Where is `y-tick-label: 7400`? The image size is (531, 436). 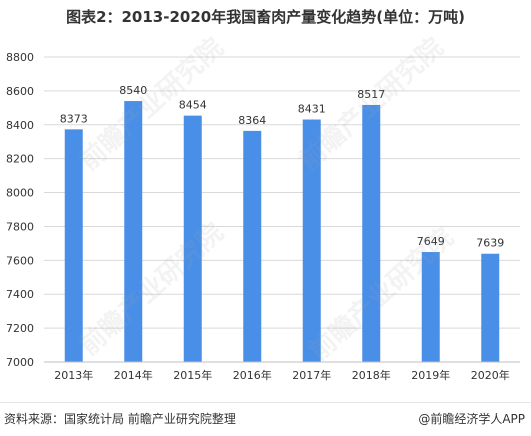 y-tick-label: 7400 is located at coordinates (20, 294).